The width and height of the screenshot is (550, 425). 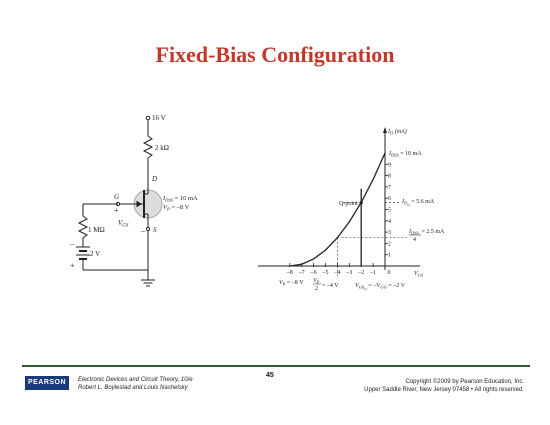 What do you see at coordinates (72, 265) in the screenshot?
I see `battery-plus-sign: +` at bounding box center [72, 265].